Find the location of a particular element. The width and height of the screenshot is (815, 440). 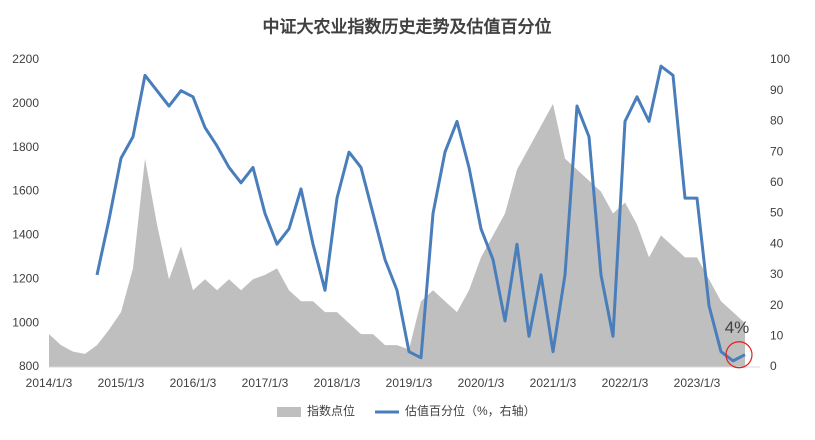

y2-tick-label: 90 is located at coordinates (777, 90).